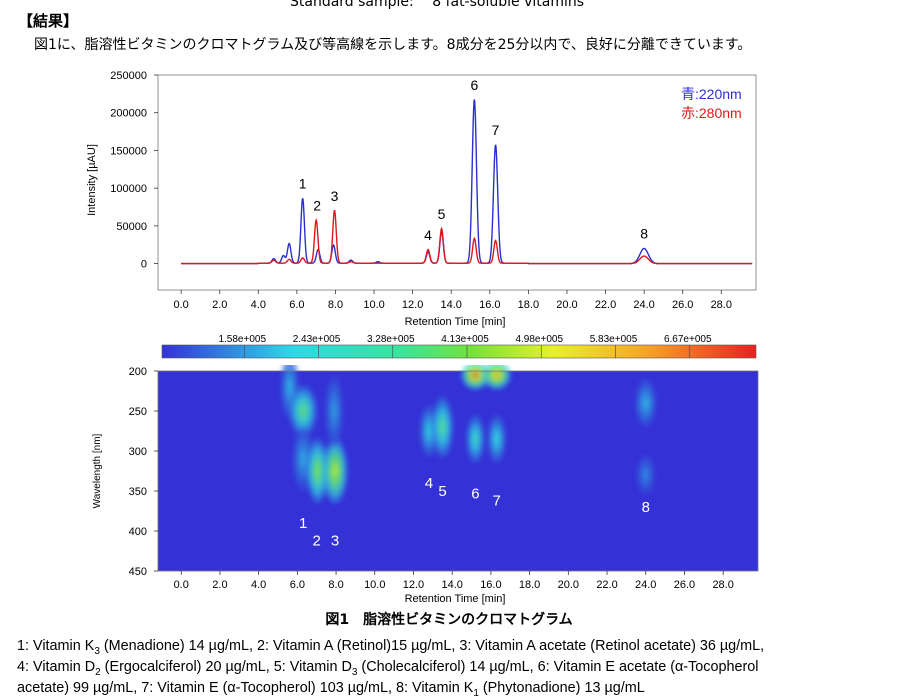 This screenshot has height=699, width=898. What do you see at coordinates (258, 305) in the screenshot?
I see `x-tick-label: 4.0` at bounding box center [258, 305].